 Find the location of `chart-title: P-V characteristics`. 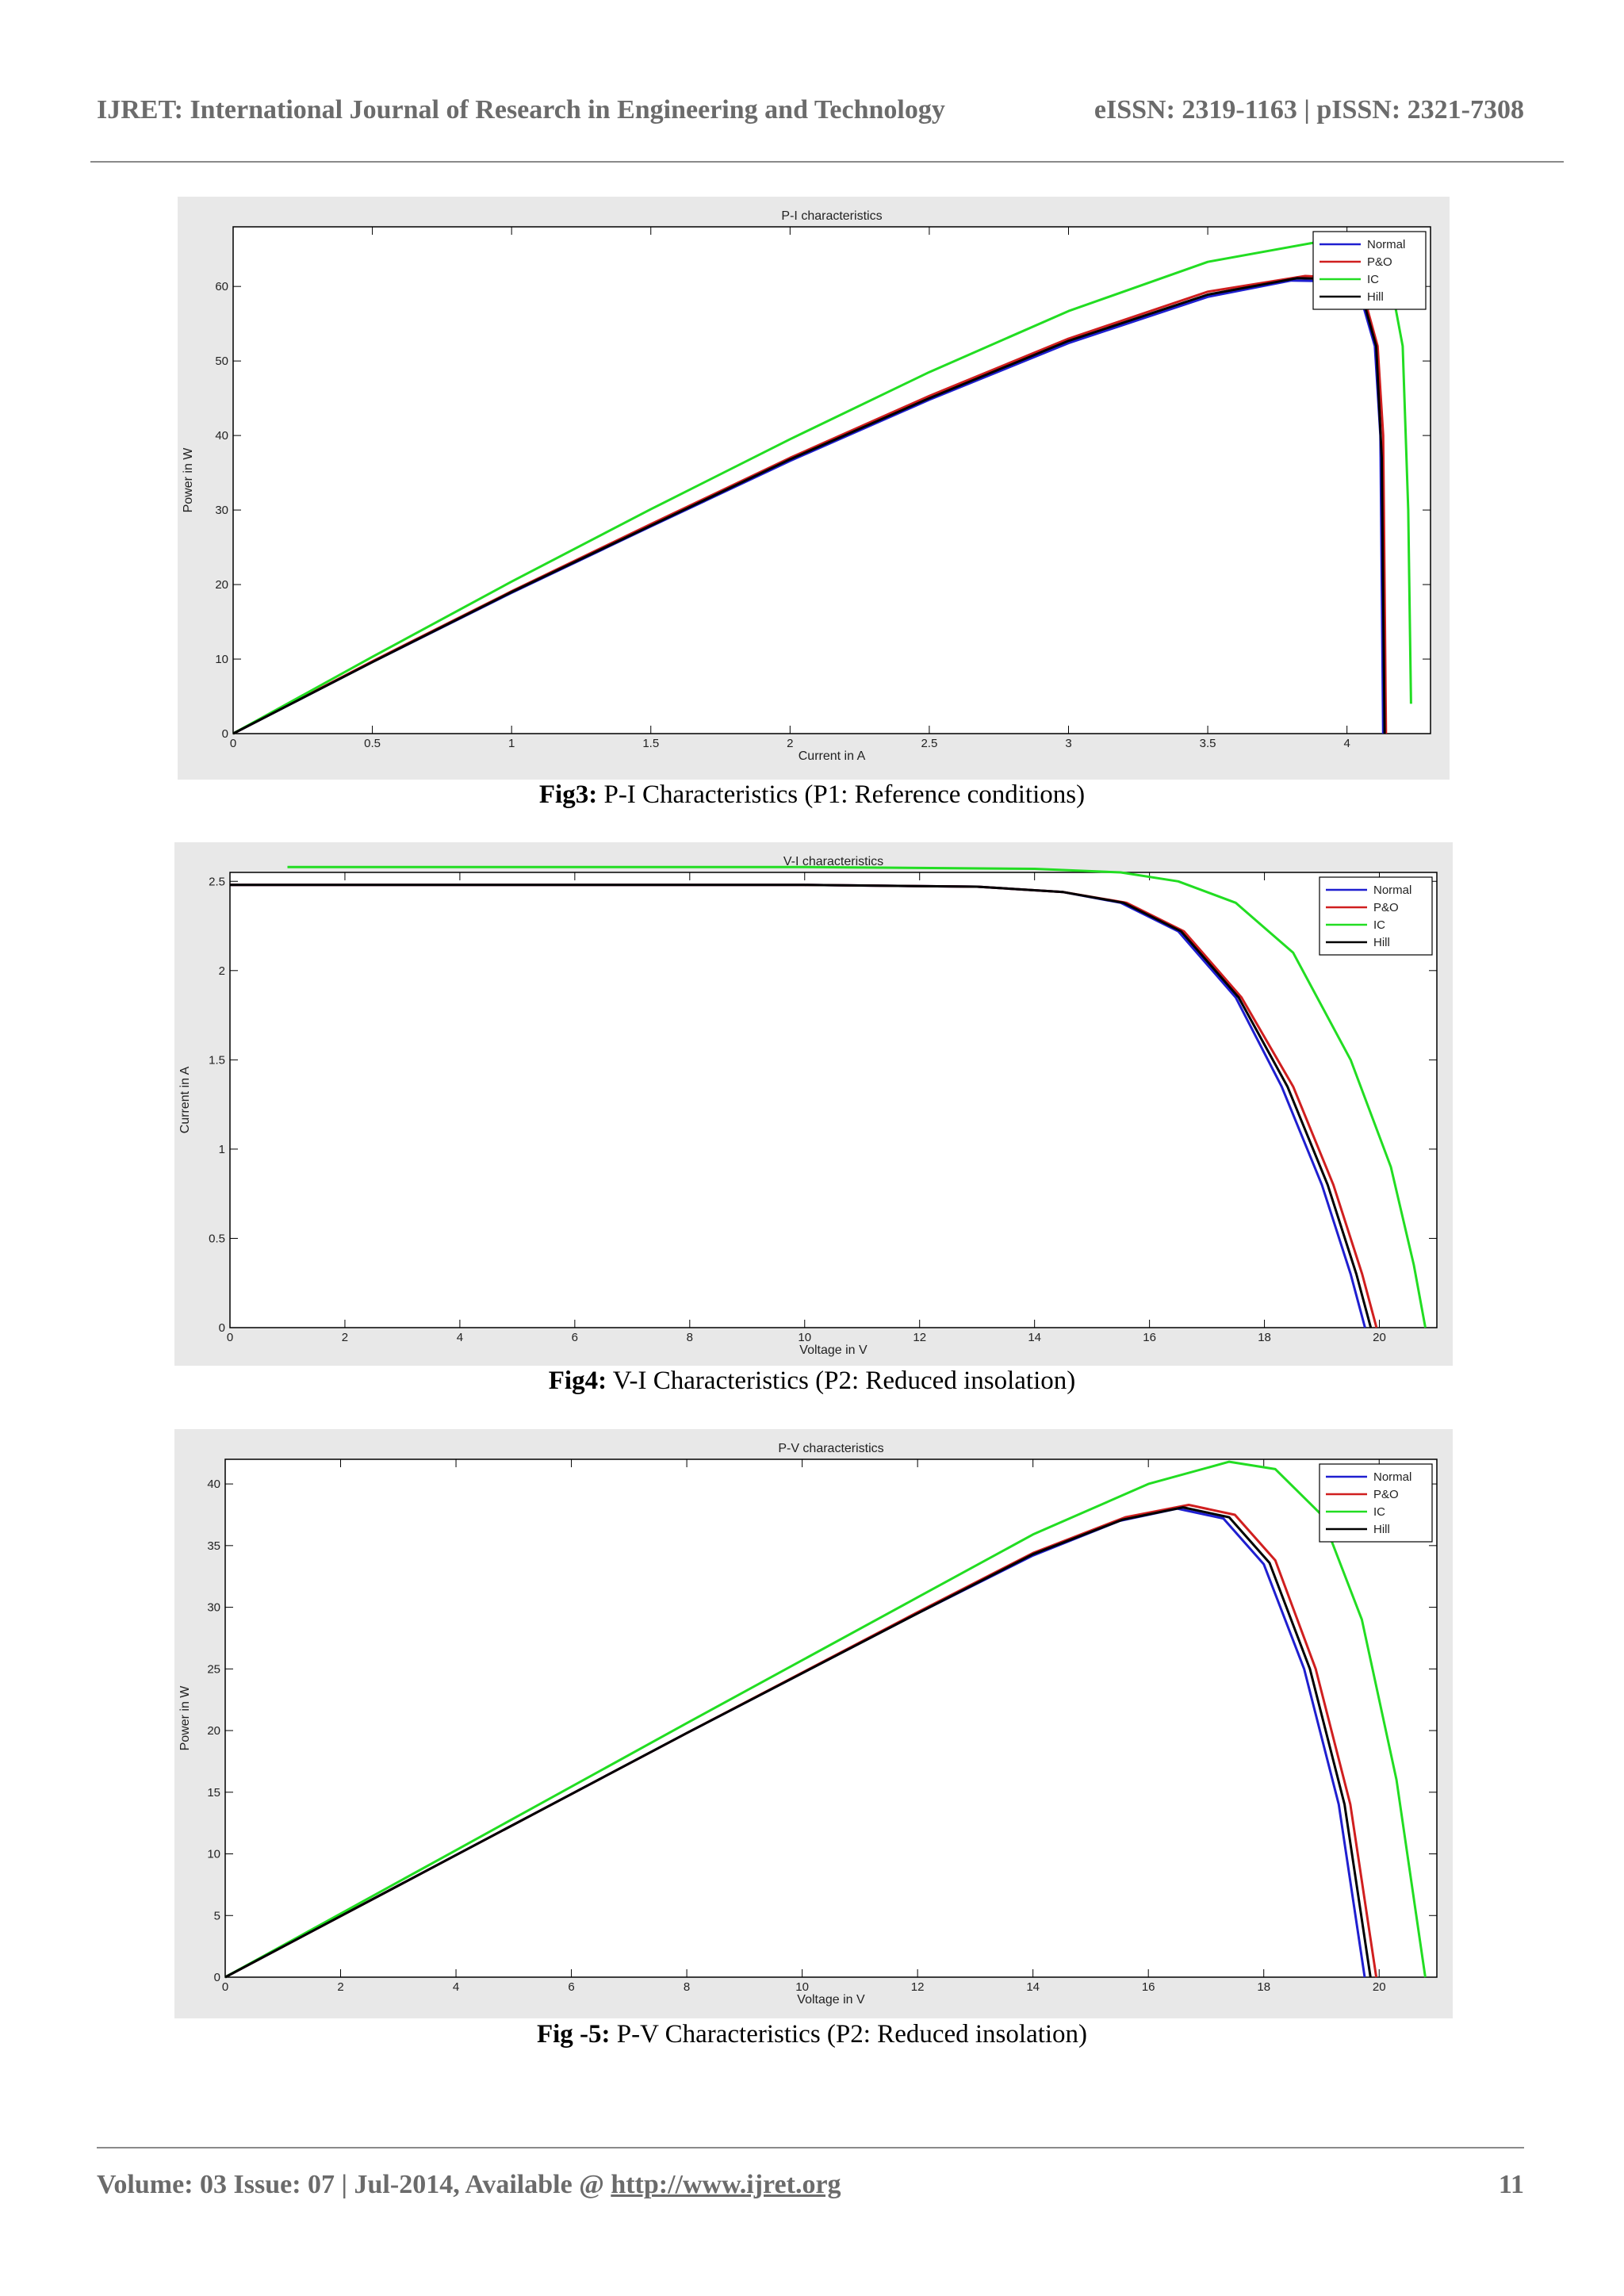

chart-title: P-V characteristics is located at coordinates (830, 1448).